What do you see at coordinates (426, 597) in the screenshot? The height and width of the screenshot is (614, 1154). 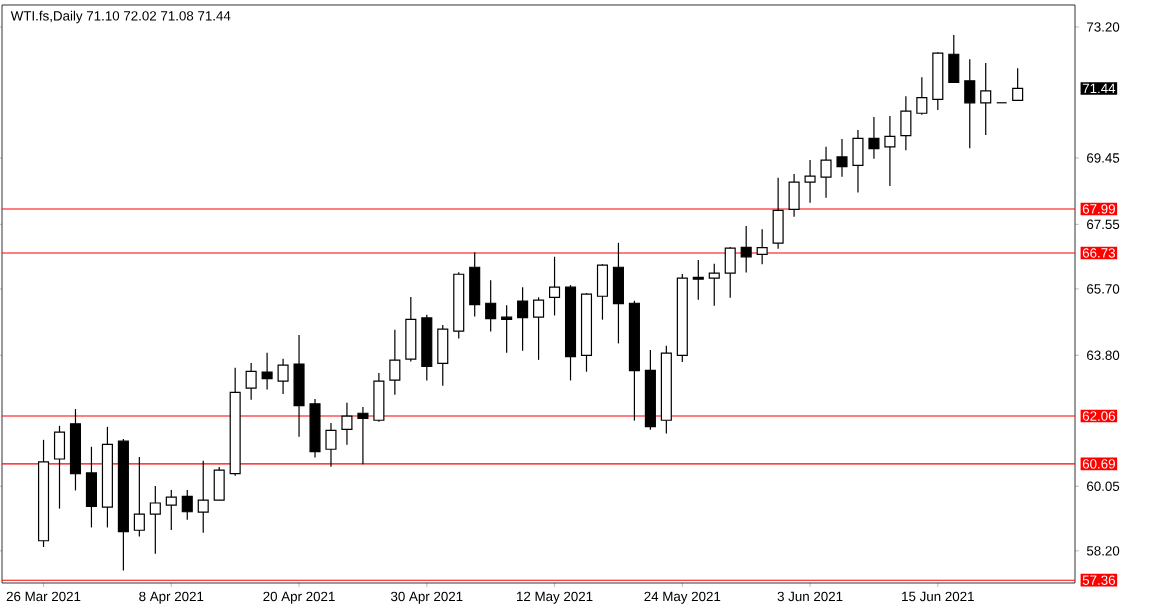 I see `x-tick-label: 30 Apr 2021` at bounding box center [426, 597].